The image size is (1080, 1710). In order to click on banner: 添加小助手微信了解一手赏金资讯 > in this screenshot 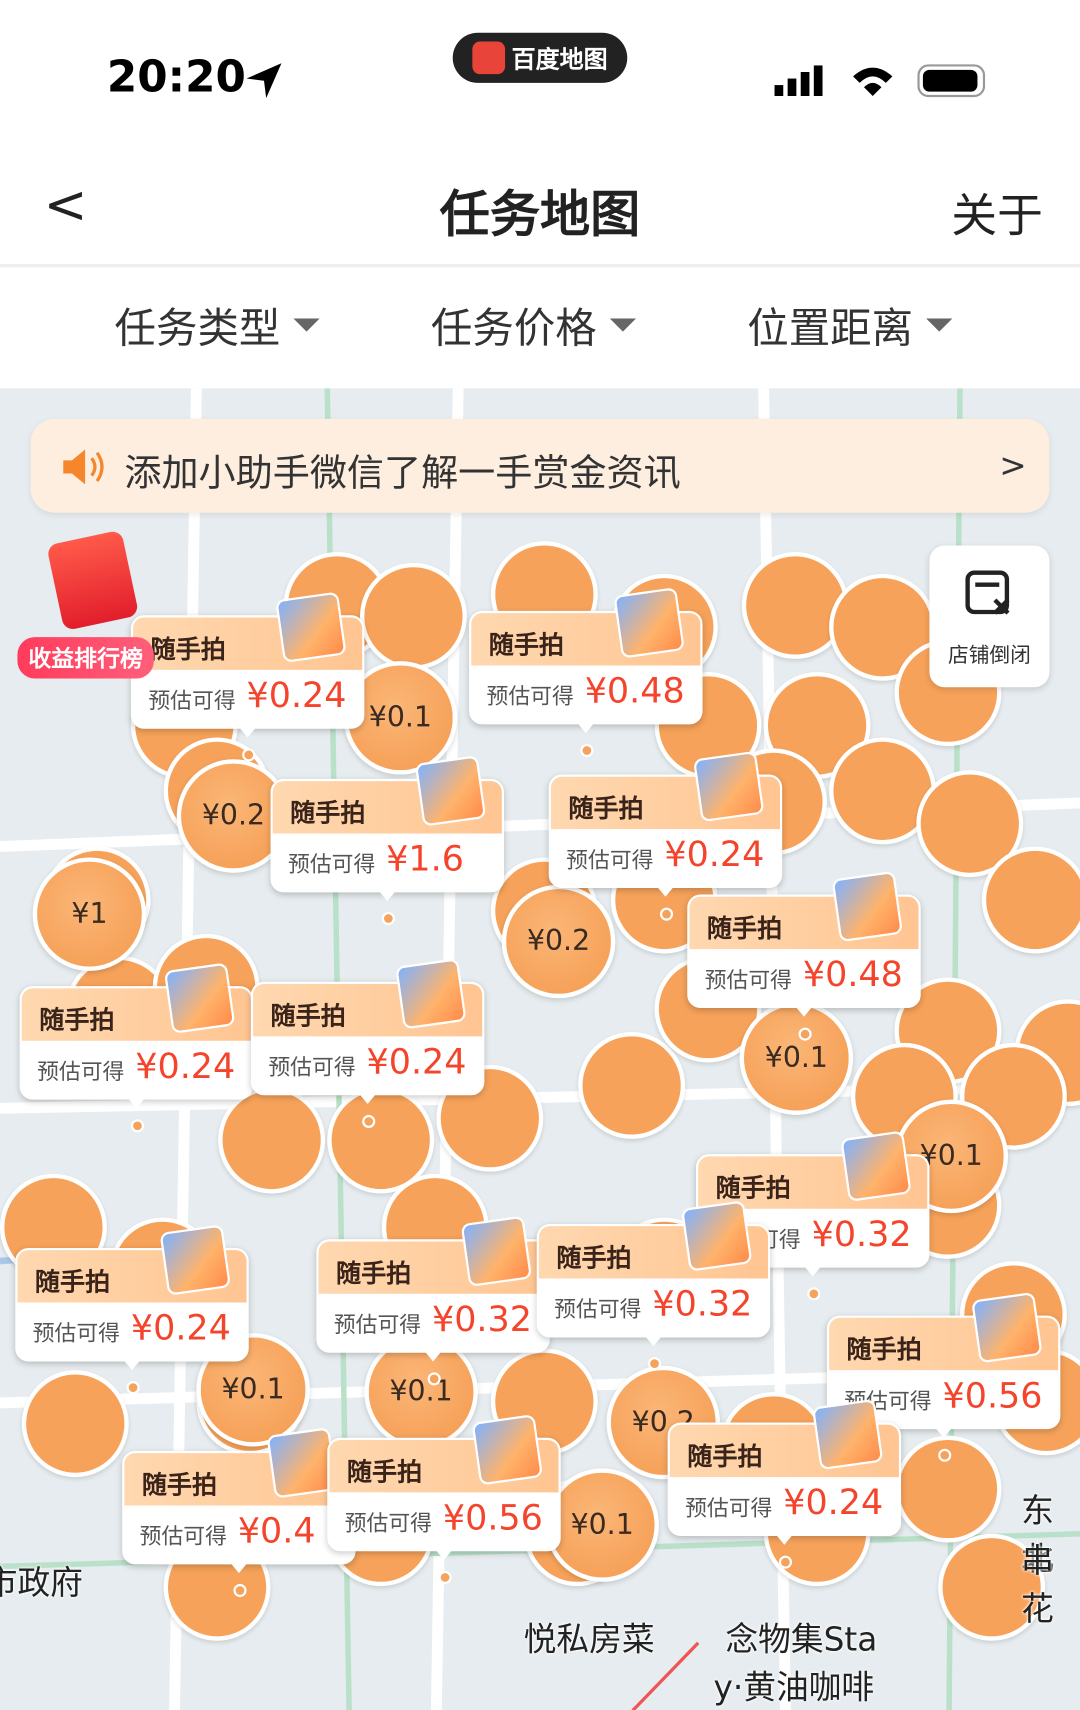, I will do `click(540, 465)`.